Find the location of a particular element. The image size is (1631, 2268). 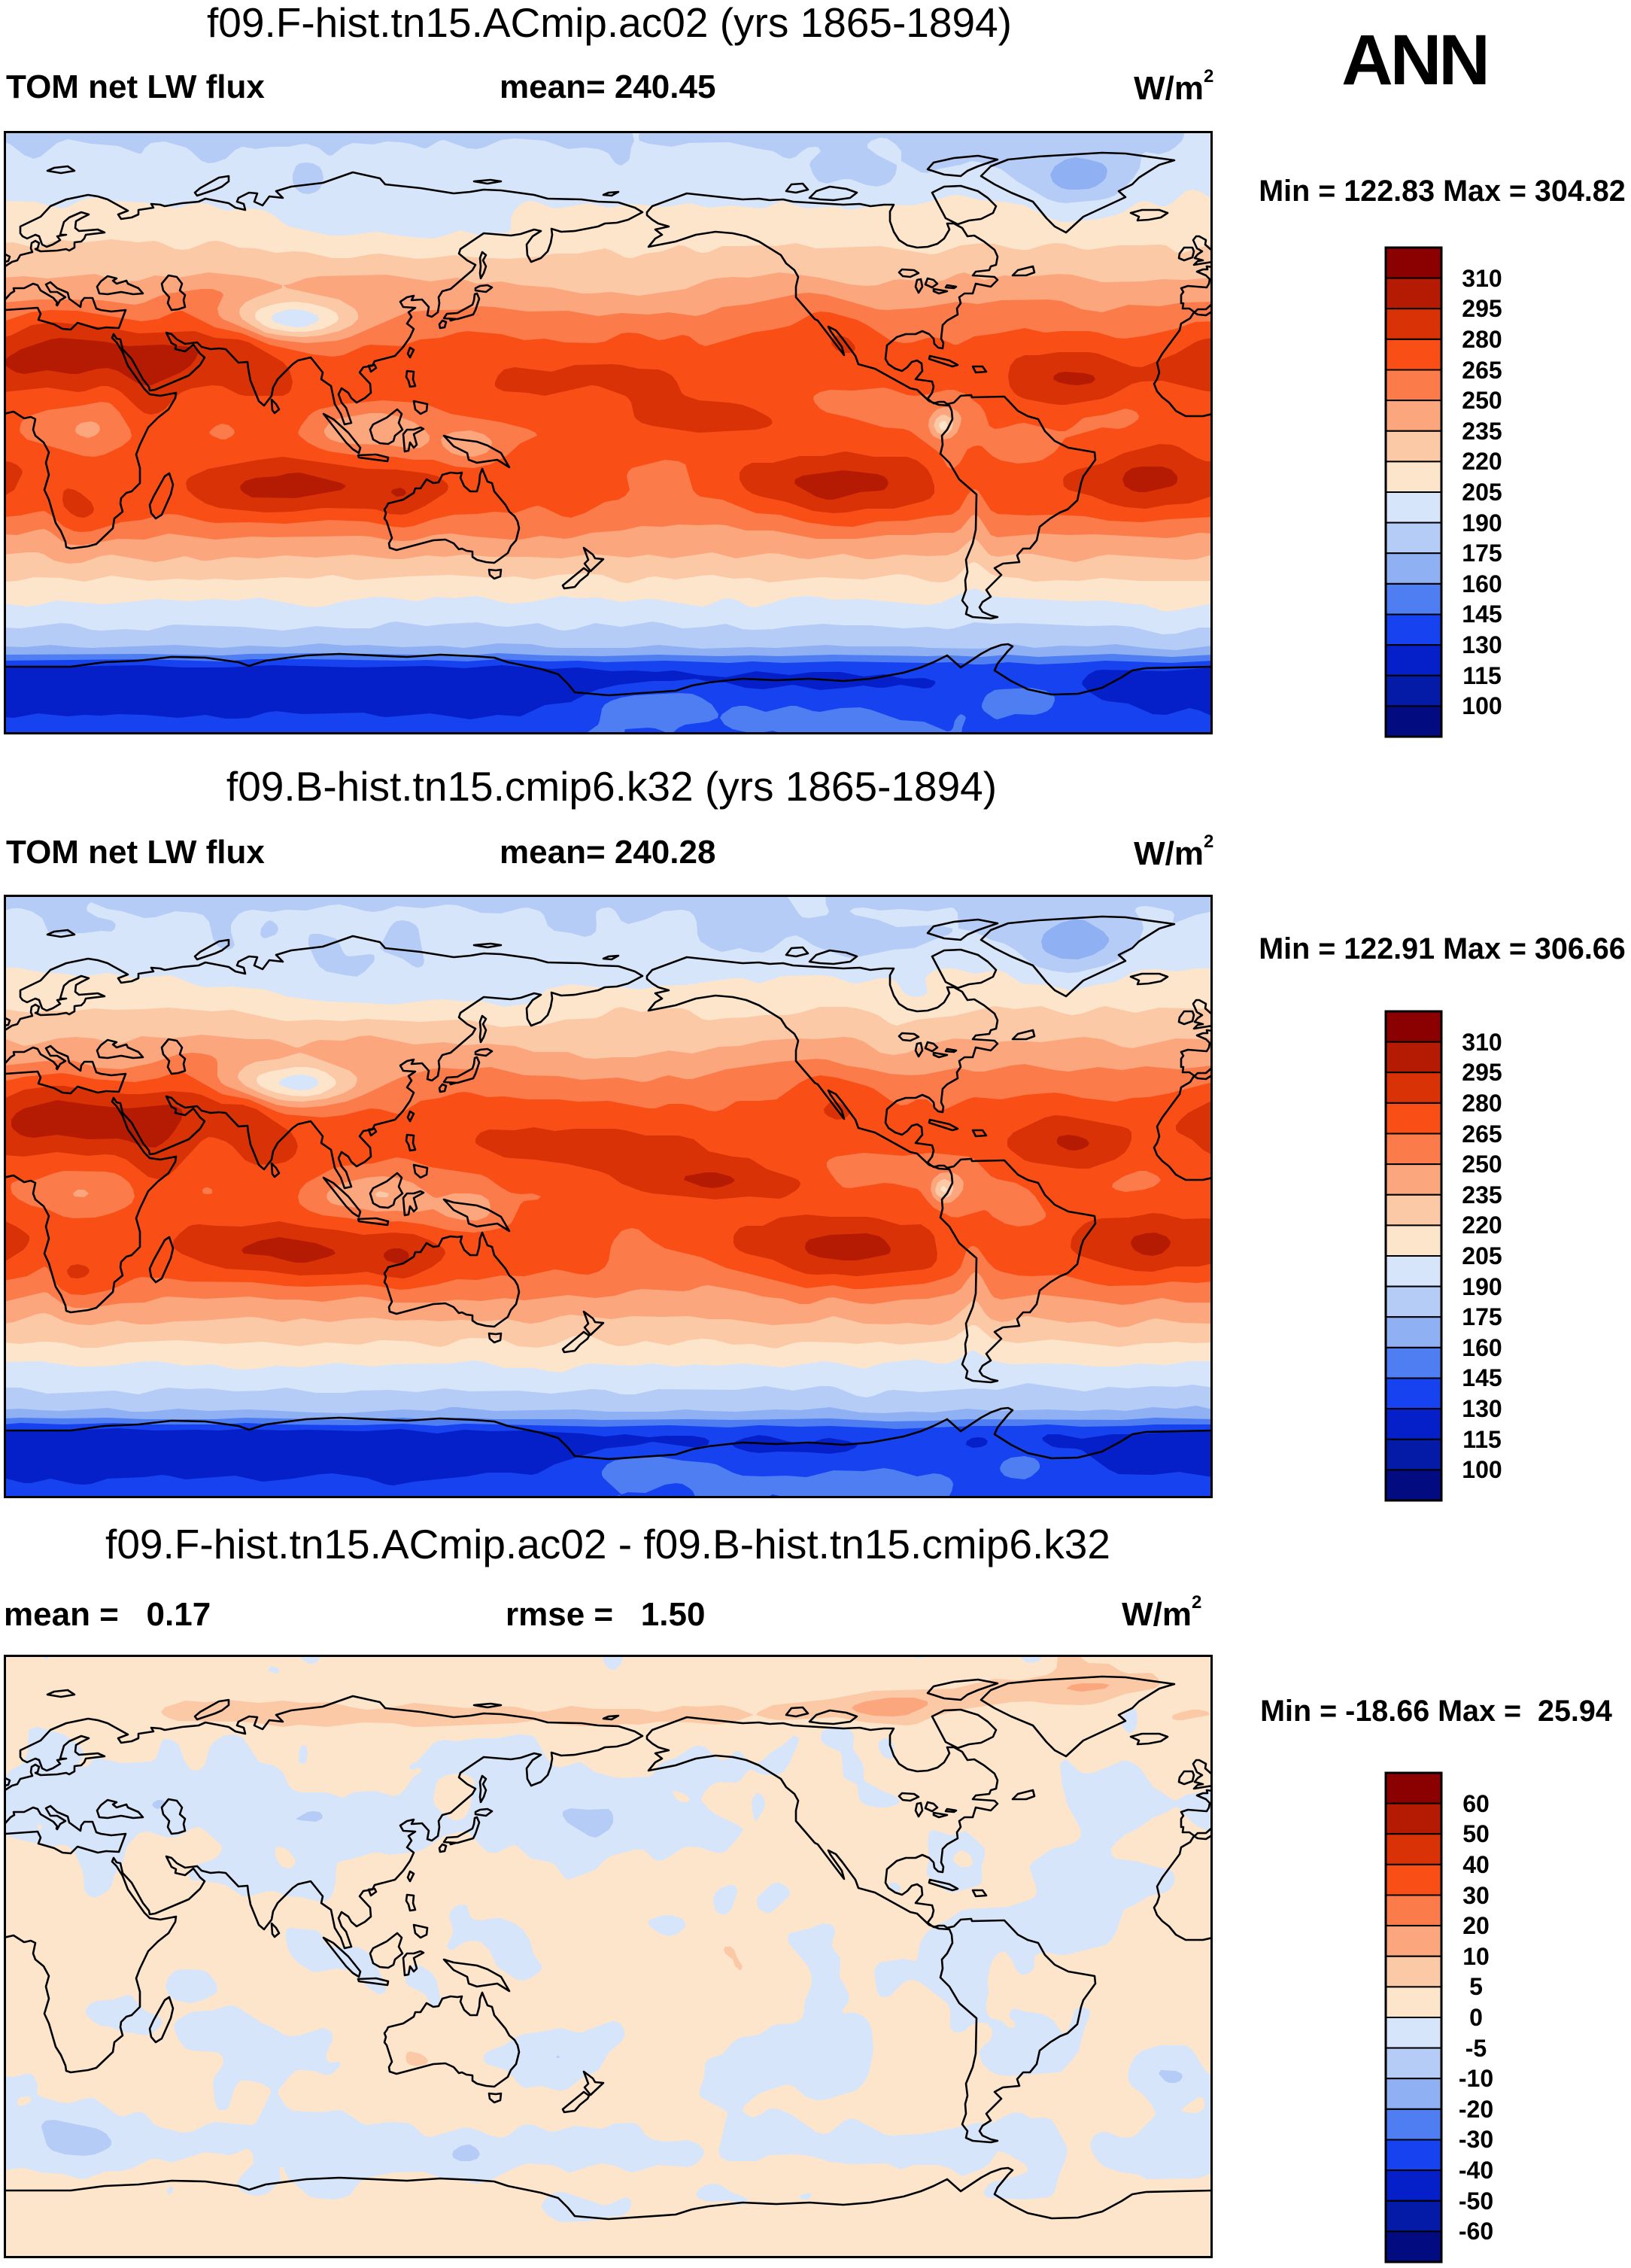

svg-text: 10 is located at coordinates (1476, 1957).